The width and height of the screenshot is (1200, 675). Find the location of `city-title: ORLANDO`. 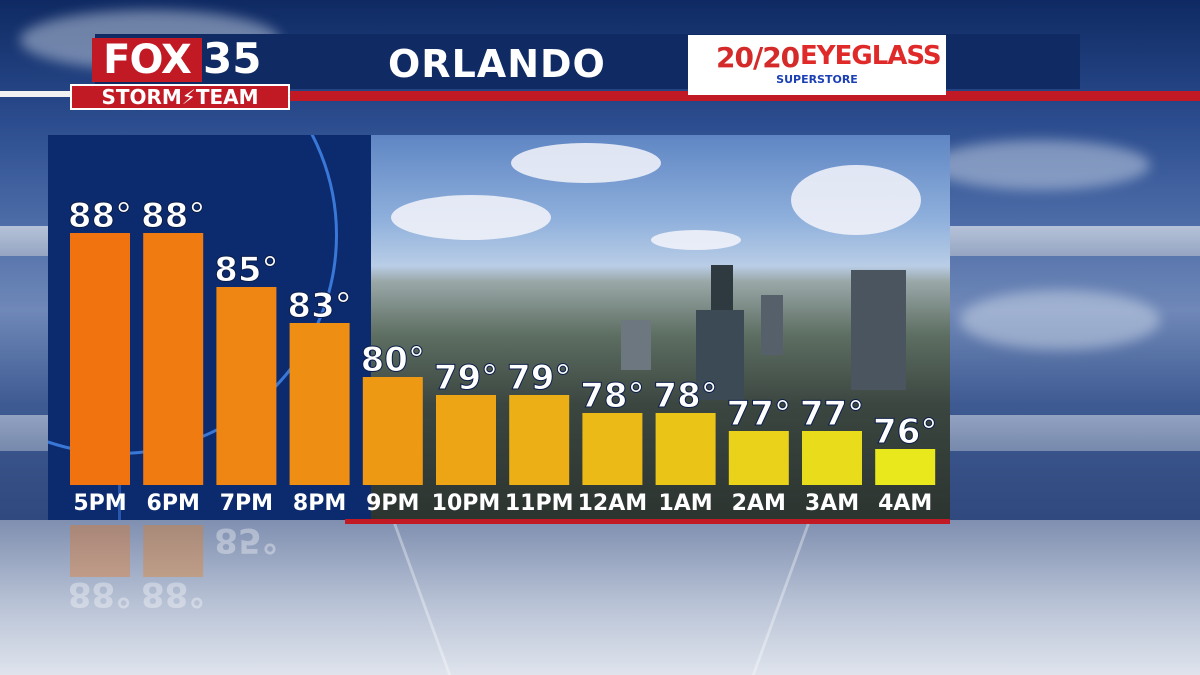

city-title: ORLANDO is located at coordinates (497, 64).